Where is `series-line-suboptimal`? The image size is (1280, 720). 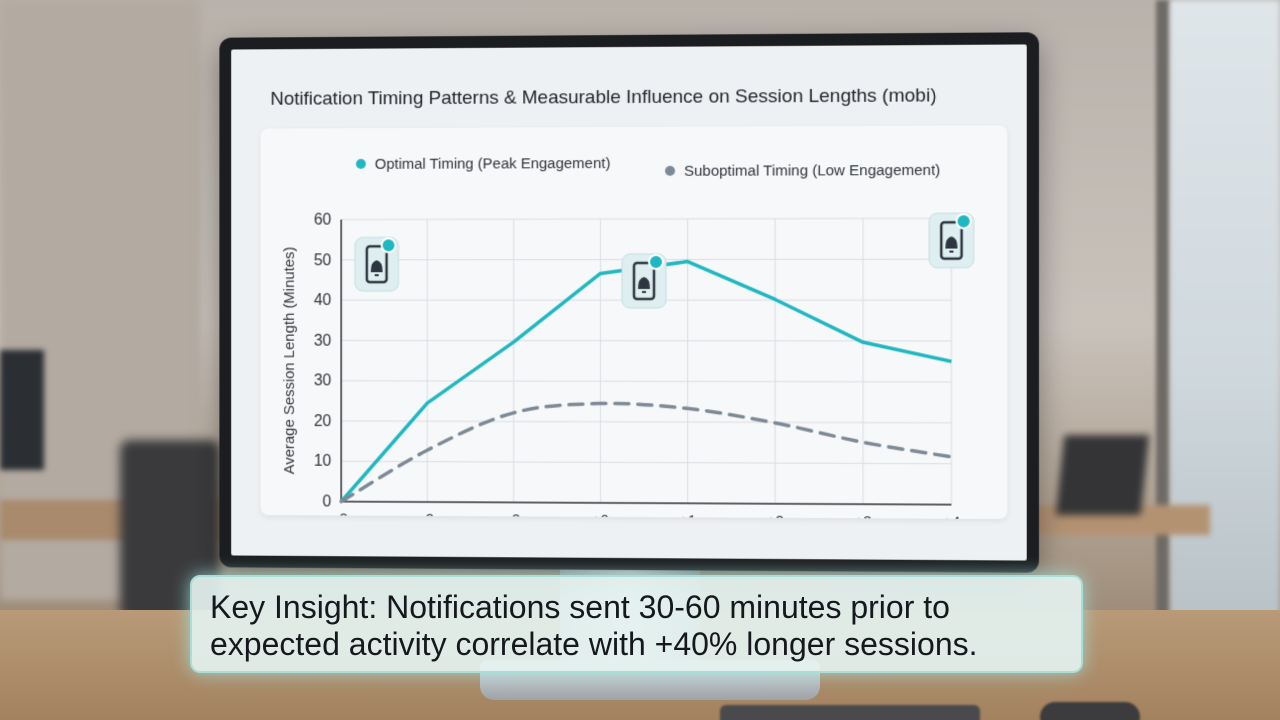
series-line-suboptimal is located at coordinates (646, 454).